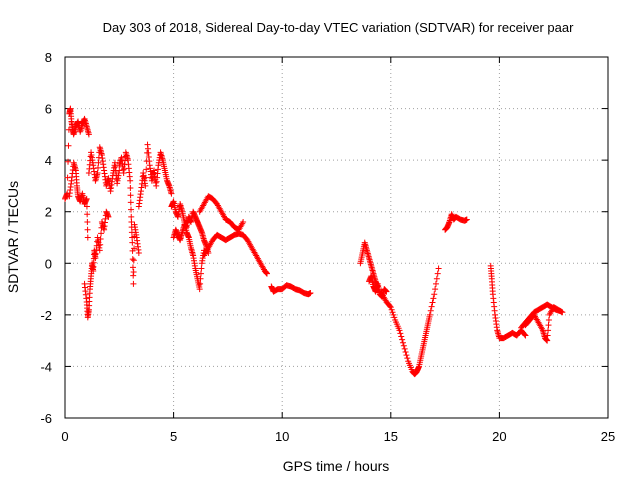 The image size is (640, 480). I want to click on series-trace-i, so click(235, 253).